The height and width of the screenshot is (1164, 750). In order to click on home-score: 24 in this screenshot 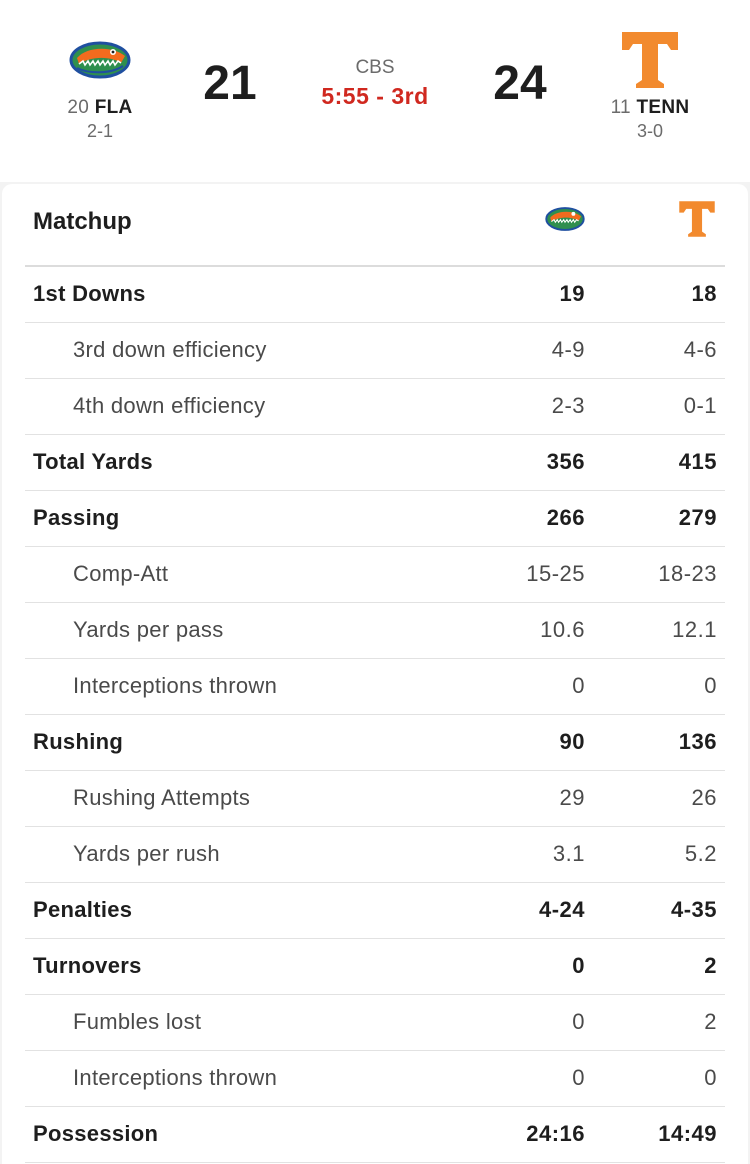, I will do `click(520, 83)`.